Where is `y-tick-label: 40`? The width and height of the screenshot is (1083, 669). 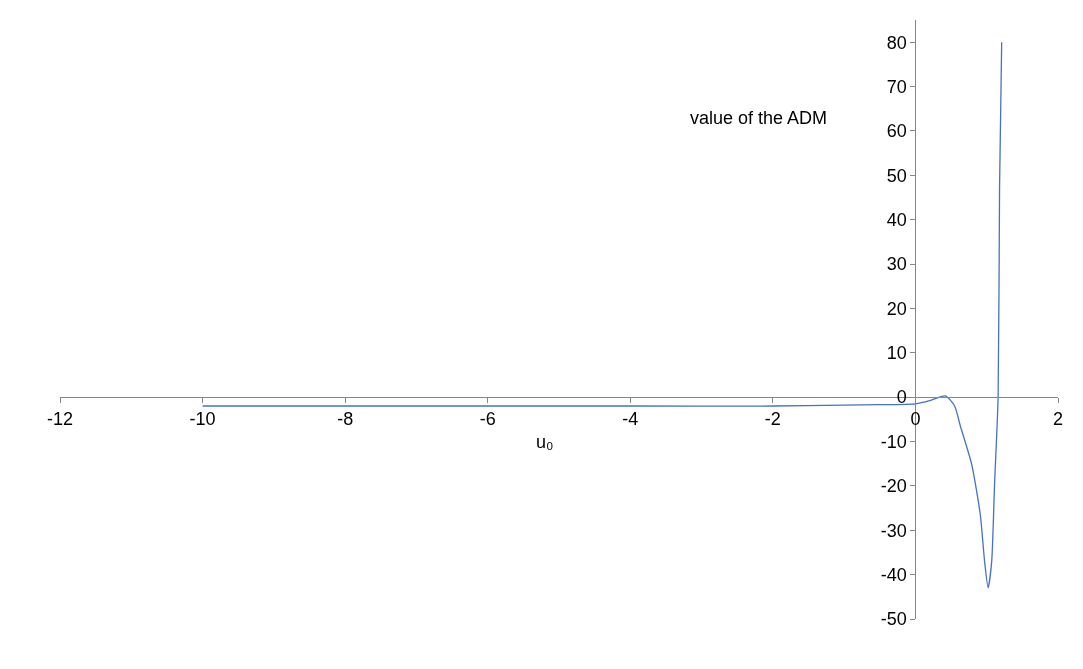 y-tick-label: 40 is located at coordinates (896, 219).